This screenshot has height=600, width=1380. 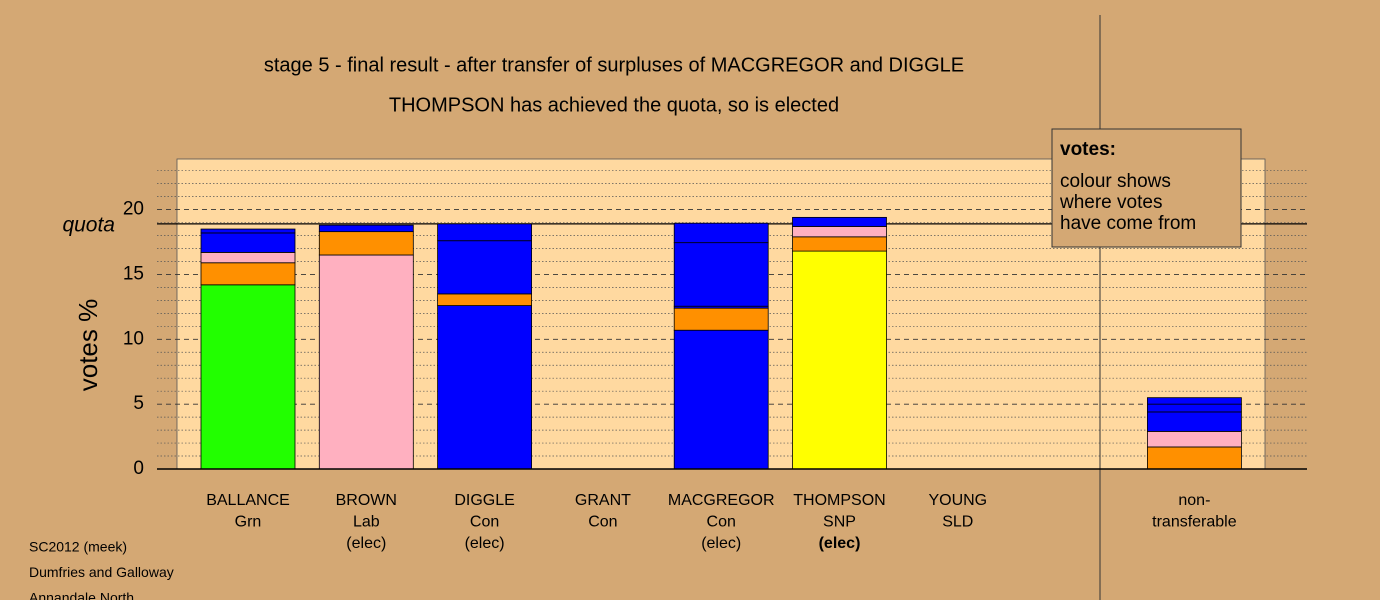 I want to click on x-tick-label: Lab, so click(x=366, y=522).